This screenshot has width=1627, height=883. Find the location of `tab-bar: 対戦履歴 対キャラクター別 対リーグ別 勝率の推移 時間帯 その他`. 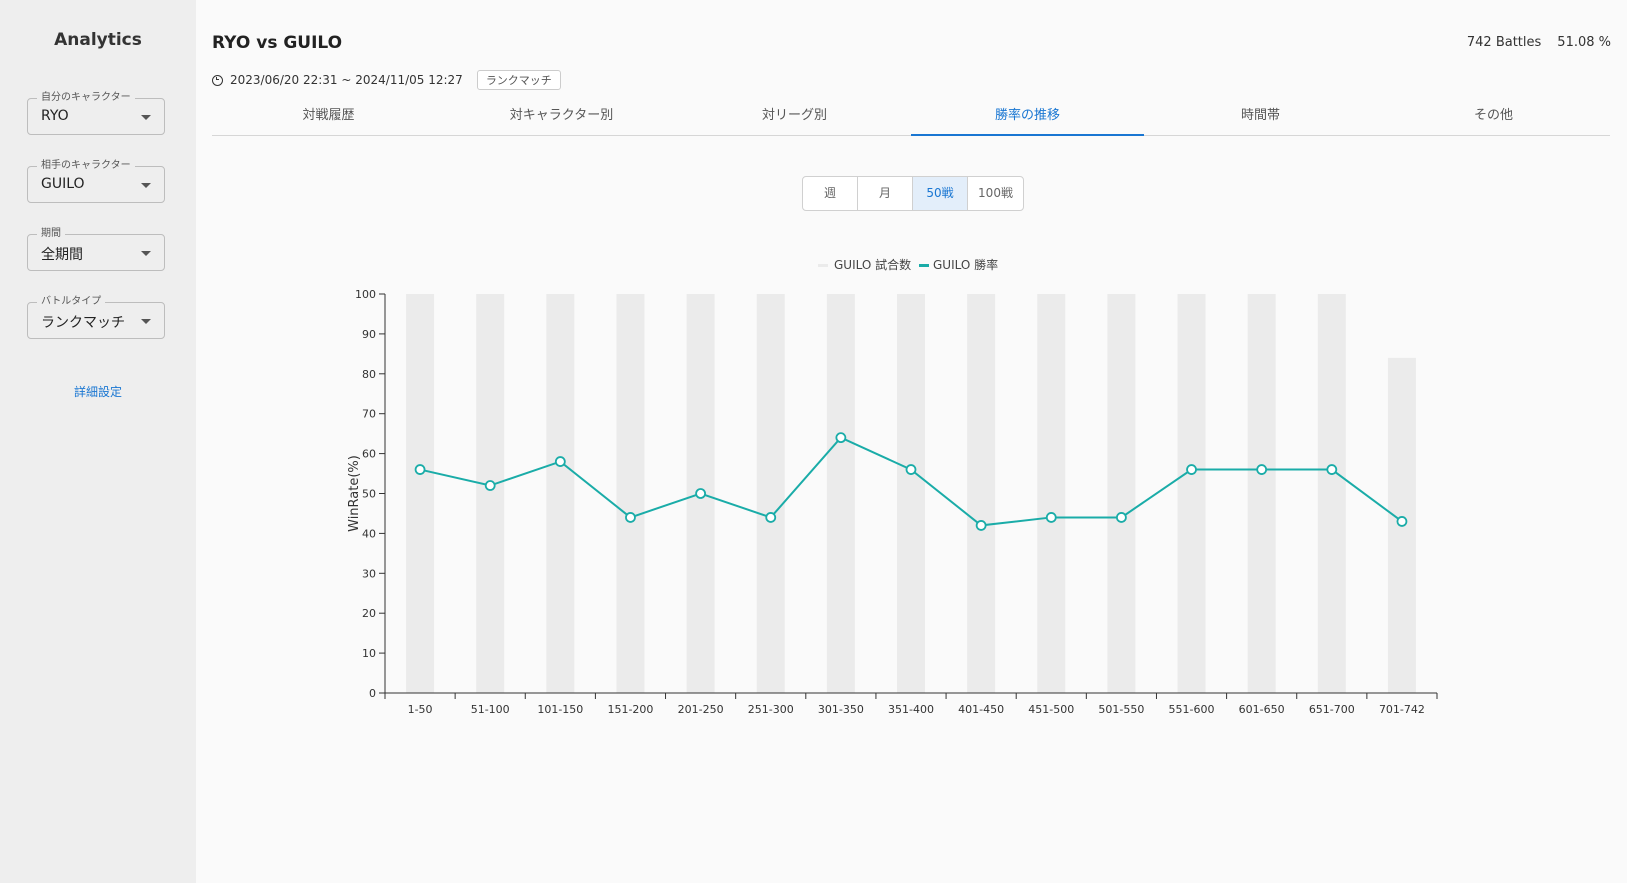

tab-bar: 対戦履歴 対キャラクター別 対リーグ別 勝率の推移 時間帯 その他 is located at coordinates (911, 114).